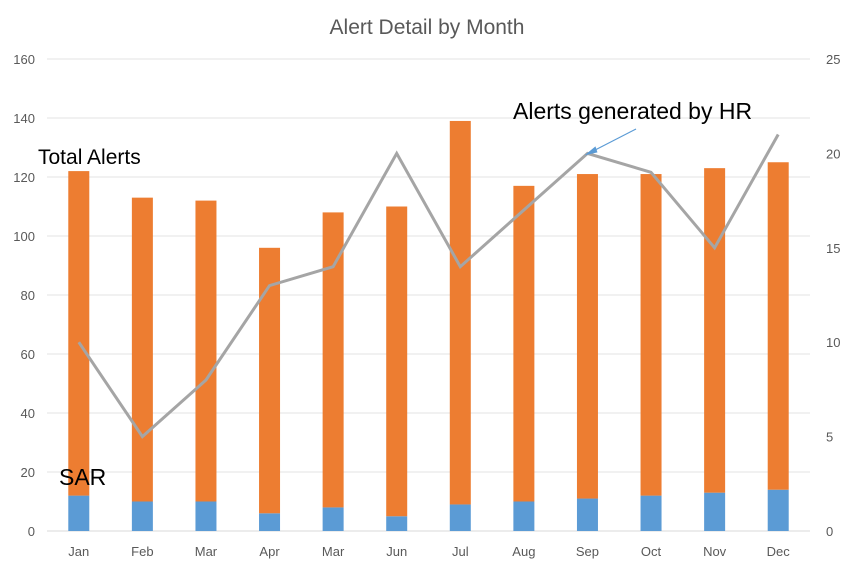  Describe the element at coordinates (779, 551) in the screenshot. I see `x-tick-label: Dec` at that location.